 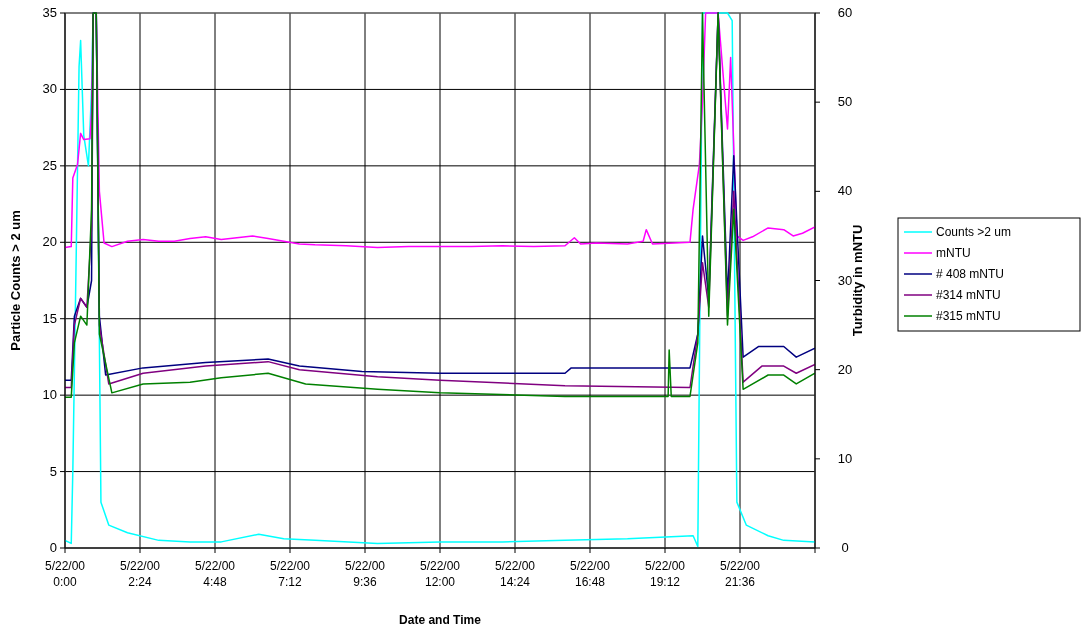 What do you see at coordinates (215, 574) in the screenshot?
I see `x-tick-label: 5/22/00 4:48` at bounding box center [215, 574].